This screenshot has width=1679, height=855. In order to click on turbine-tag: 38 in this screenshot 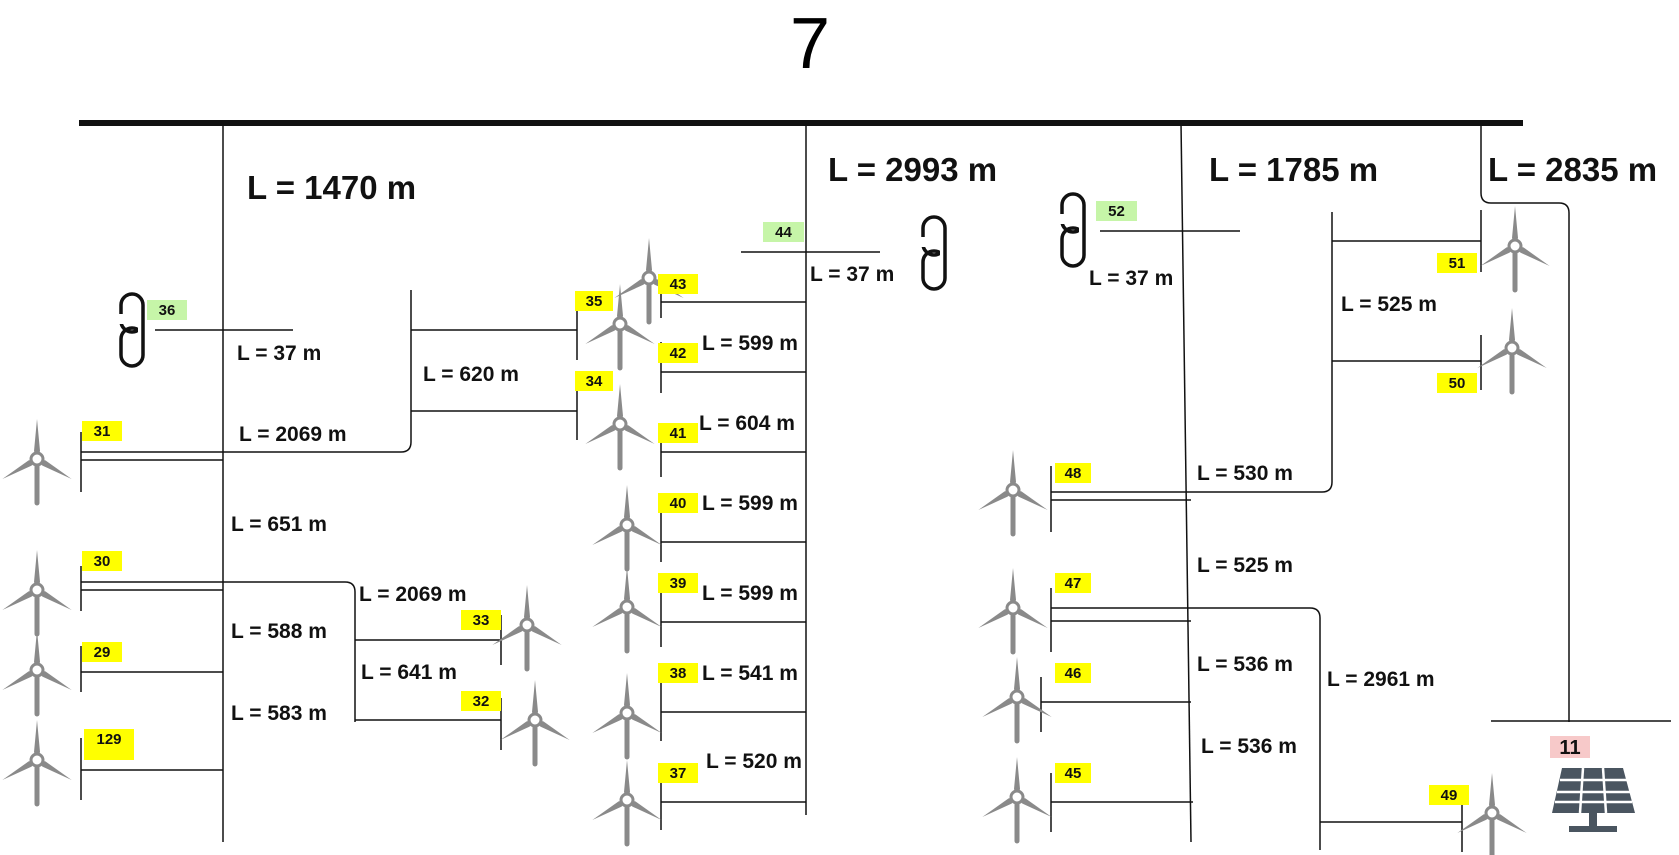, I will do `click(678, 673)`.